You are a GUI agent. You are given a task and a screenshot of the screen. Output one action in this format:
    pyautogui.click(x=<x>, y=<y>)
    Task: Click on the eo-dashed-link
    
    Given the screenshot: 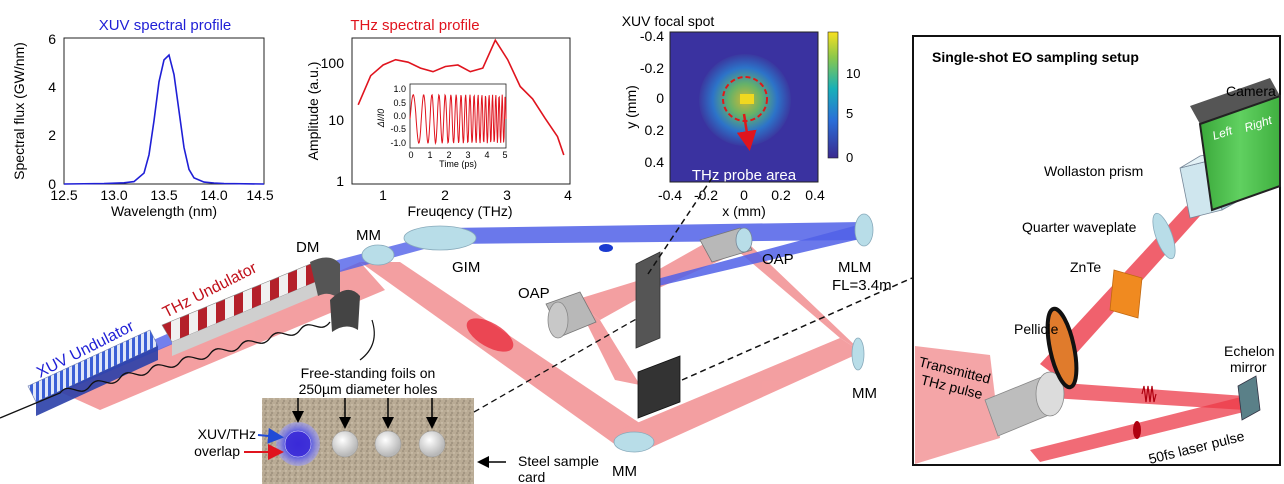 What is the action you would take?
    pyautogui.click(x=797, y=329)
    